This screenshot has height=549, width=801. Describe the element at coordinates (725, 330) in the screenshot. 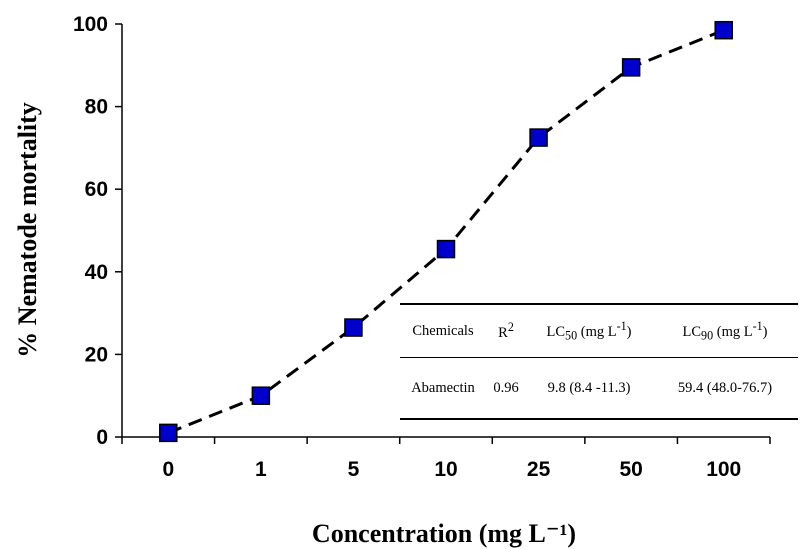

I see `header-lc90: LC90 (mg L-1)` at that location.